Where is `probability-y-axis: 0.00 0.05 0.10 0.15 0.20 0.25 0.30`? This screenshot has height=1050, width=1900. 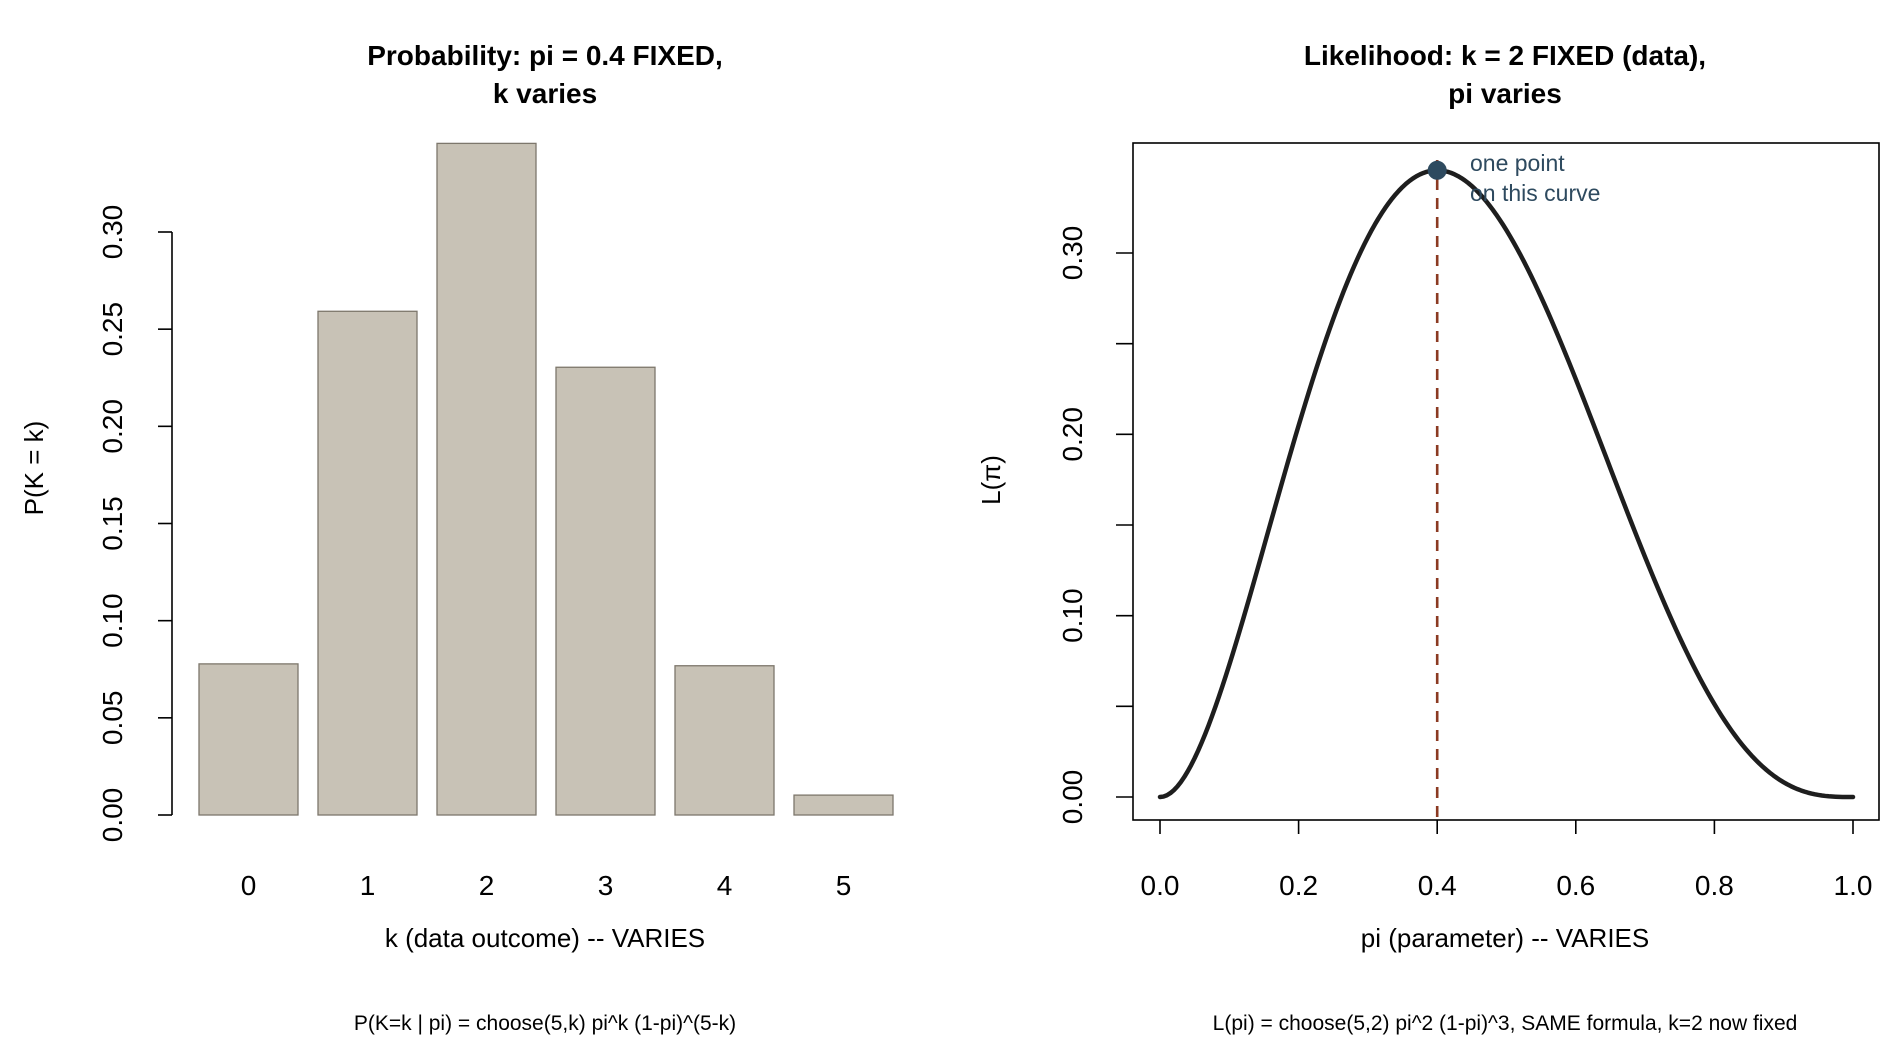
probability-y-axis: 0.00 0.05 0.10 0.15 0.20 0.25 0.30 is located at coordinates (135, 524).